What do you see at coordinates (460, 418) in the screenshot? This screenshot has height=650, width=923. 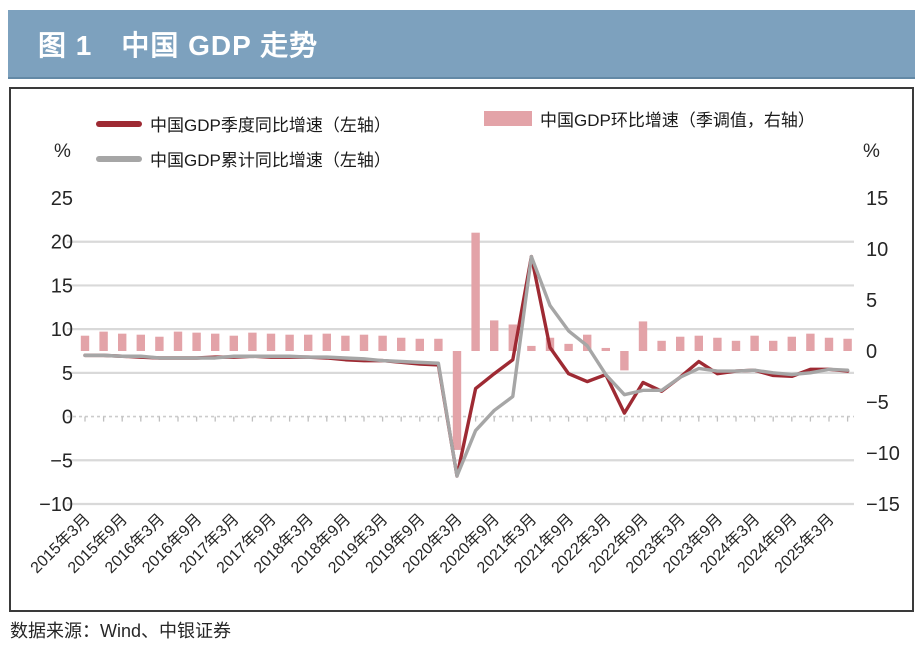 I see `zero-axis-line` at bounding box center [460, 418].